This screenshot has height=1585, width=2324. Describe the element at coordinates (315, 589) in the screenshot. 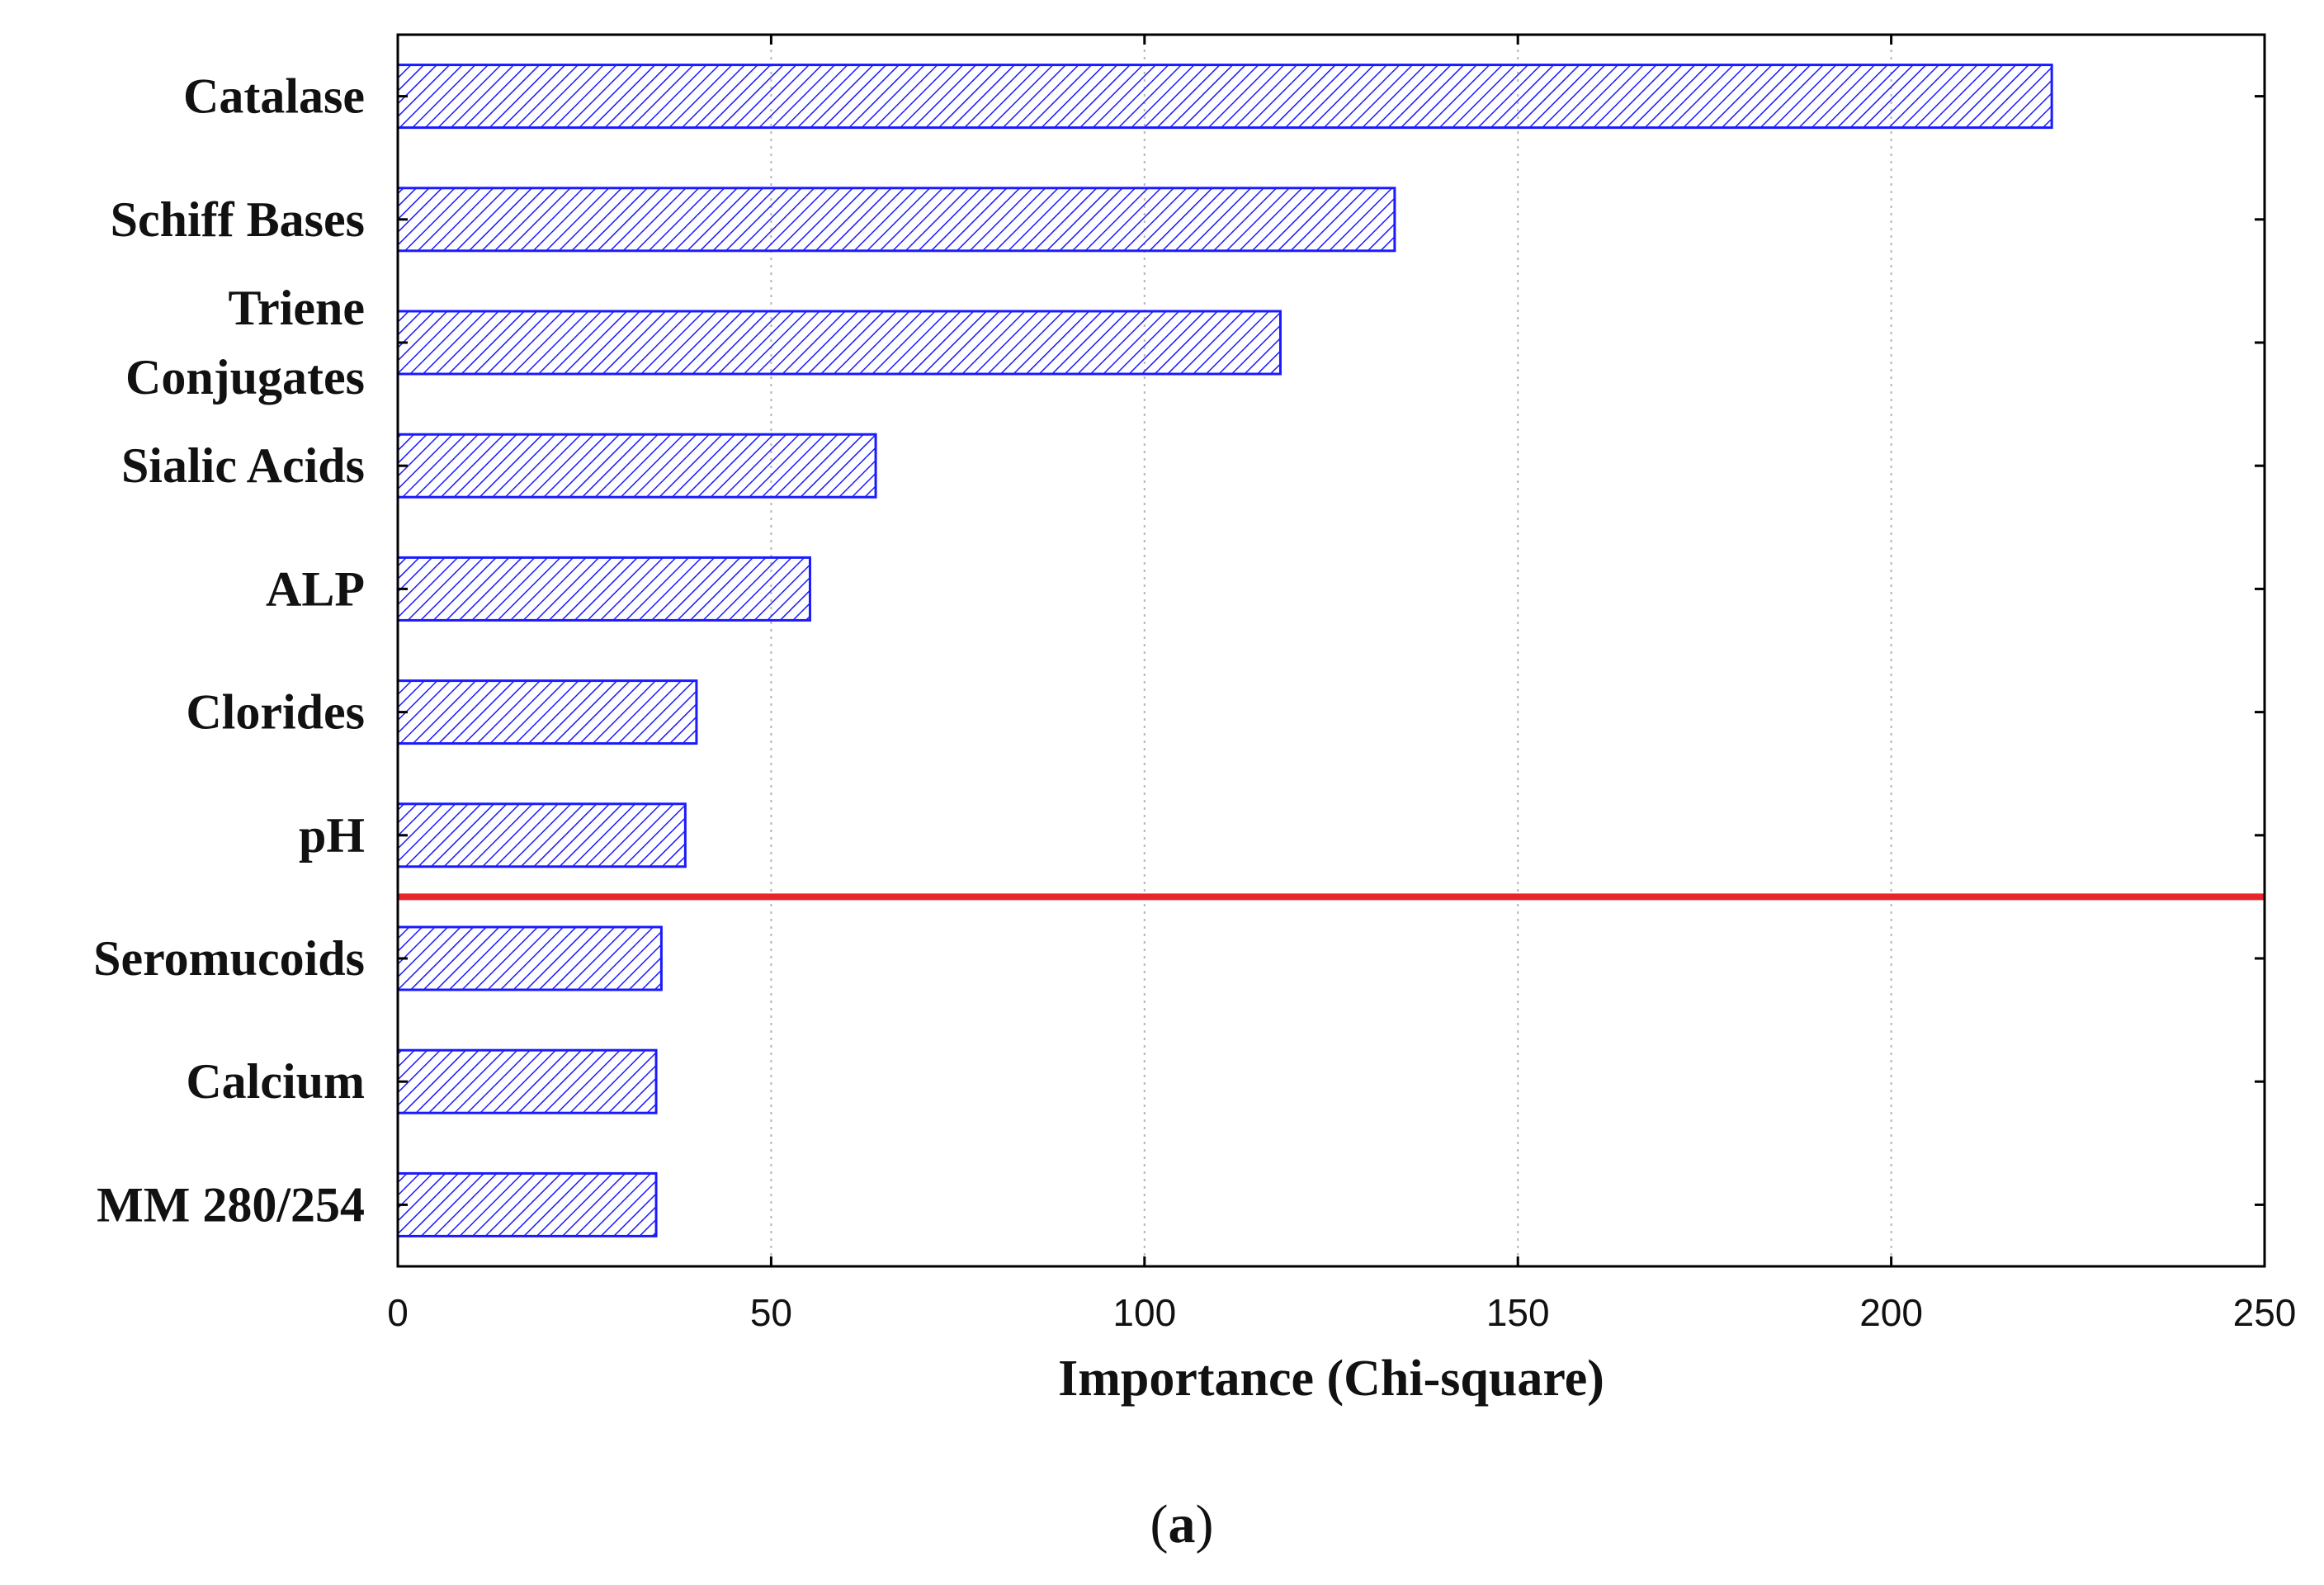

I see `category-label: ALP` at that location.